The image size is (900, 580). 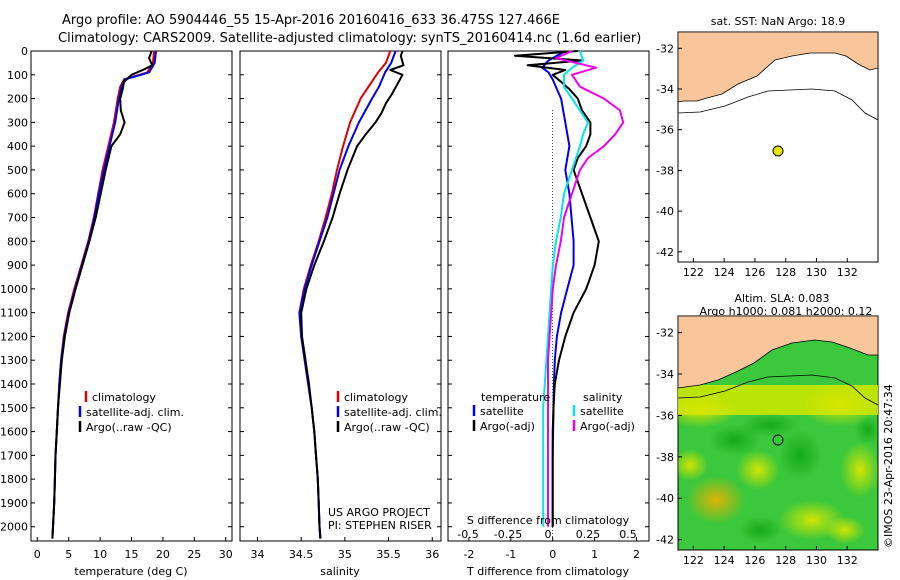 What do you see at coordinates (628, 534) in the screenshot?
I see `x2-tick-label: 0.5` at bounding box center [628, 534].